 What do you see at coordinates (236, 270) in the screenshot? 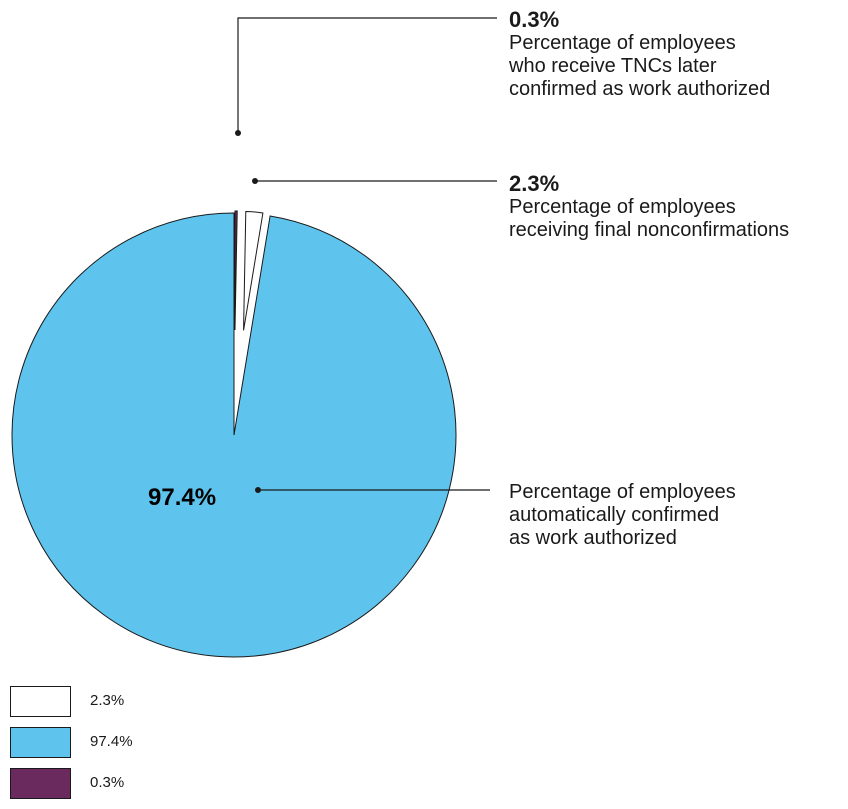
I see `pie-slice-tnc` at bounding box center [236, 270].